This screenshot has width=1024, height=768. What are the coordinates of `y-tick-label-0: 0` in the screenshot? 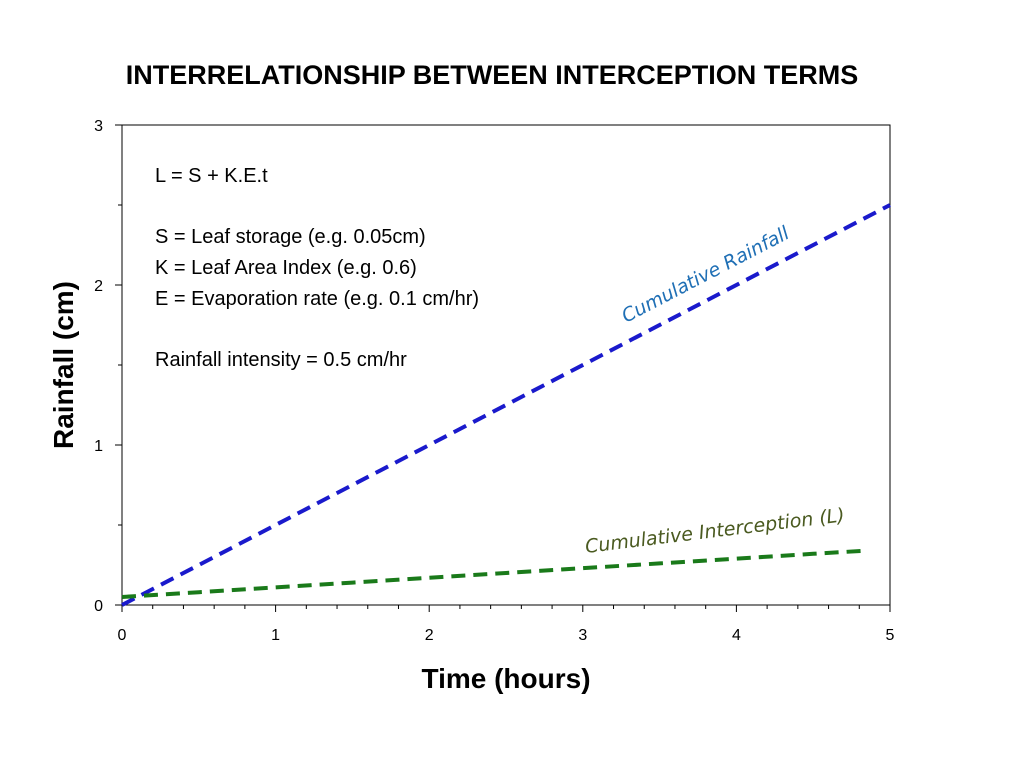 It's located at (98, 606).